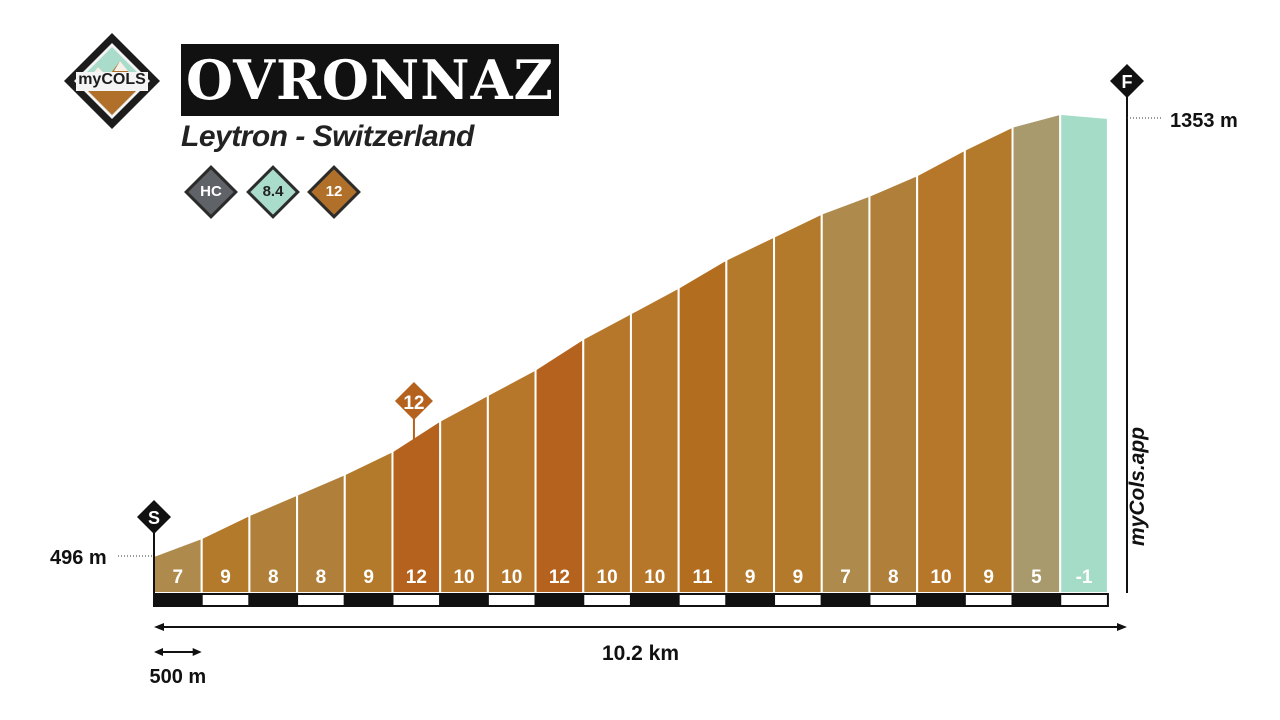  I want to click on climb-title: OVRONNAZ, so click(370, 80).